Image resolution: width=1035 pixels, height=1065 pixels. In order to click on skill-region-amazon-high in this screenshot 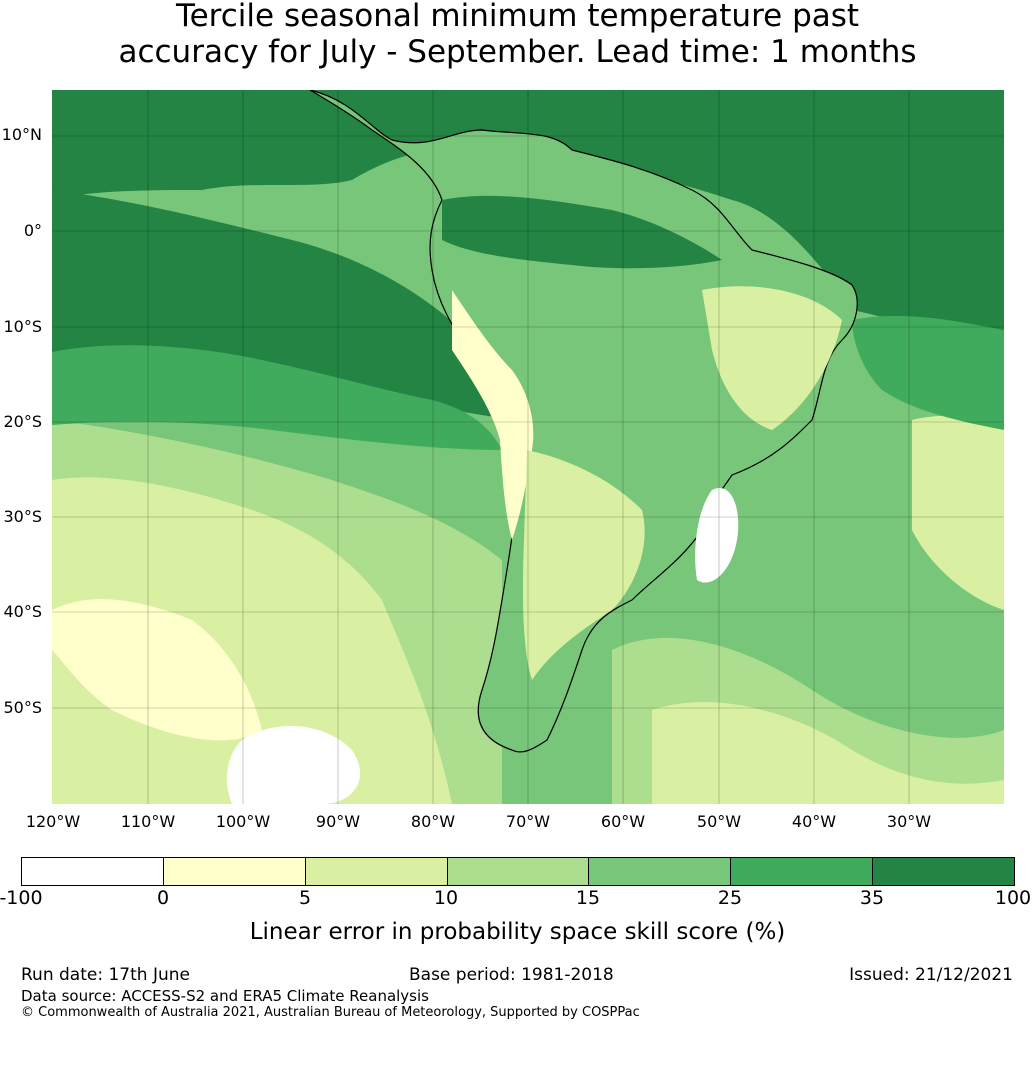, I will do `click(582, 232)`.